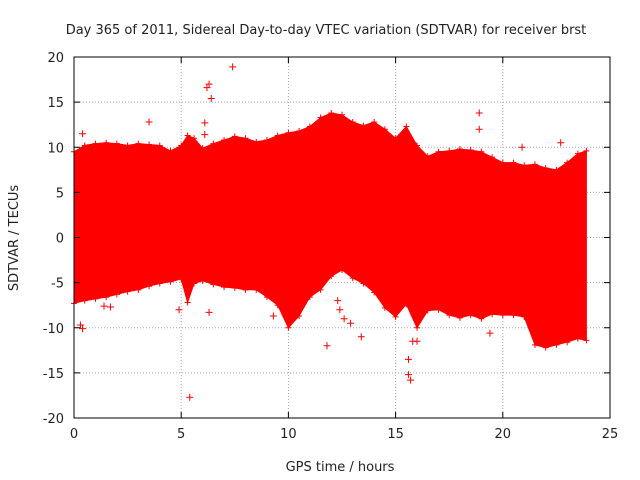 This screenshot has height=480, width=640. Describe the element at coordinates (74, 434) in the screenshot. I see `x-tick-label: 0` at that location.